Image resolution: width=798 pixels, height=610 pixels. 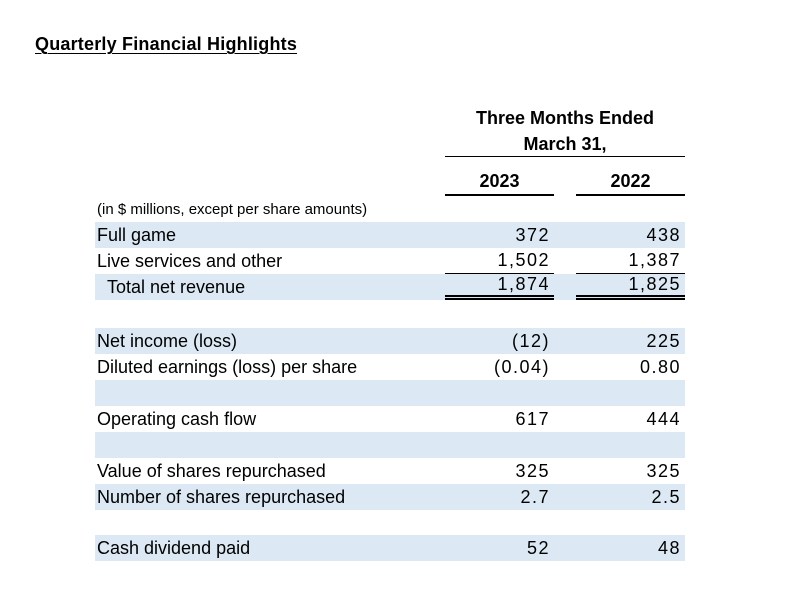 I want to click on row-label: Diluted earnings (loss) per share, so click(x=227, y=366).